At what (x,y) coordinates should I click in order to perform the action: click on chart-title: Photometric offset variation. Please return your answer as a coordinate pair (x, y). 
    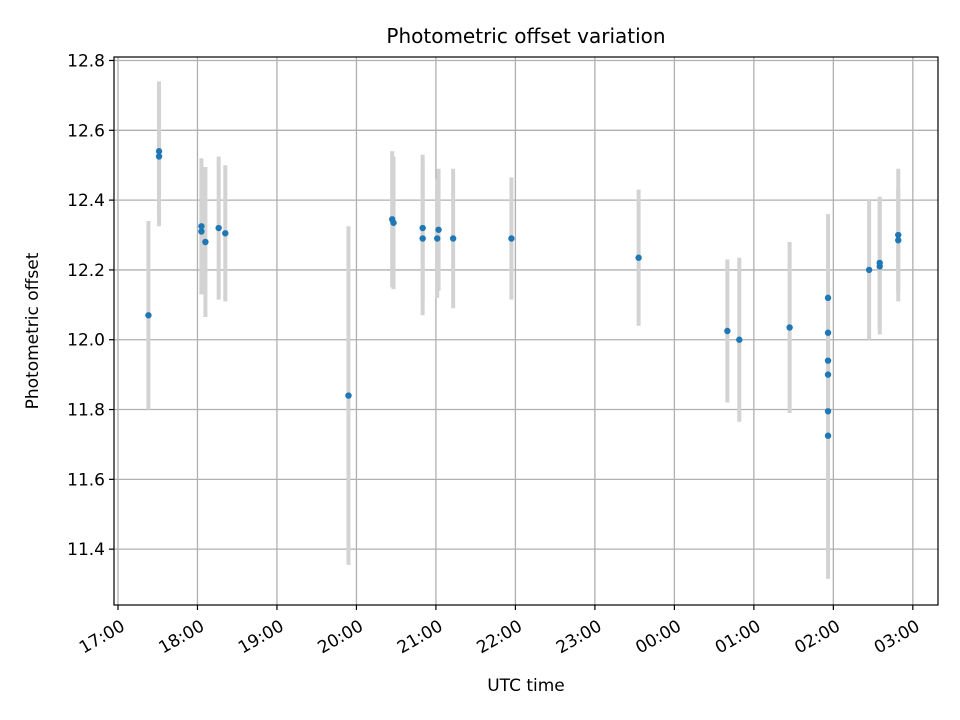
    Looking at the image, I should click on (525, 36).